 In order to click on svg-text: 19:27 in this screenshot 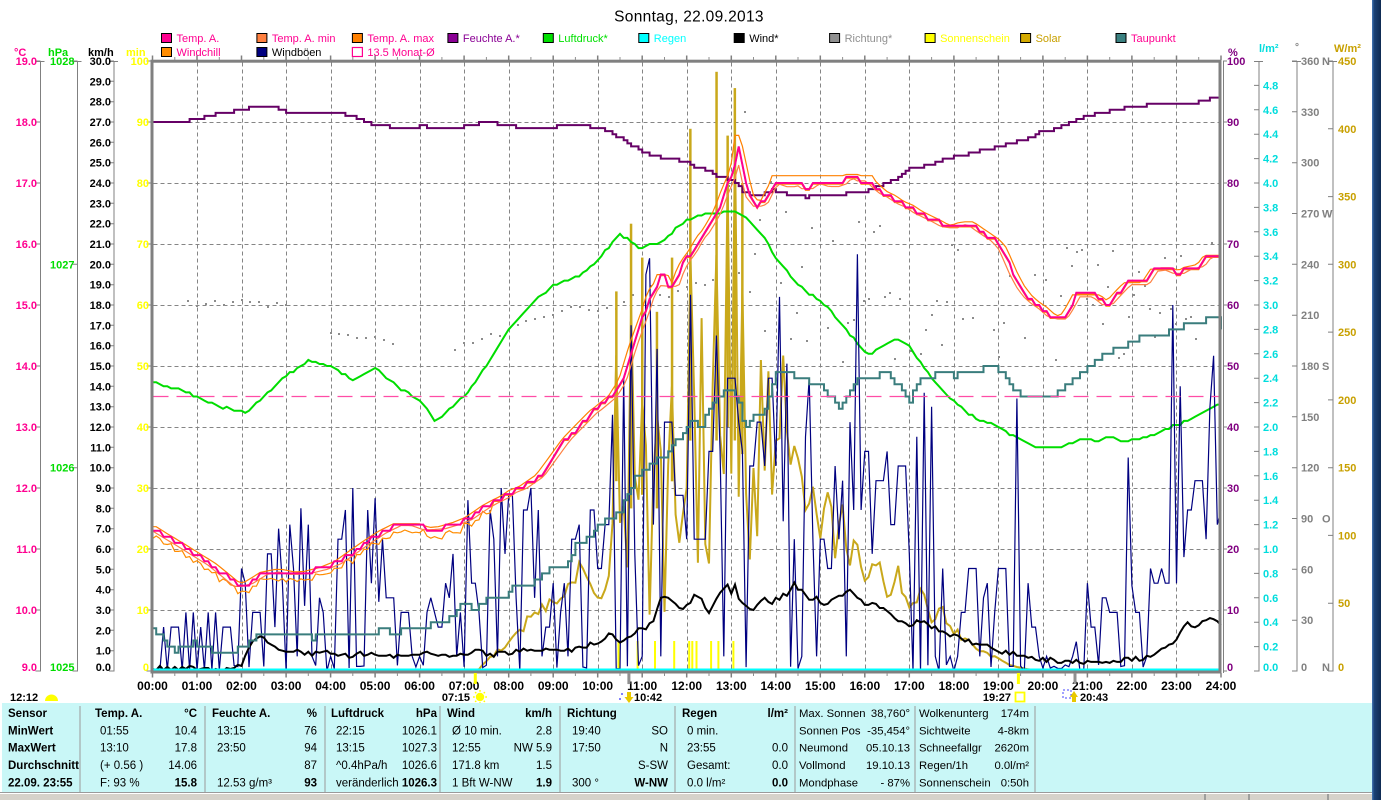, I will do `click(997, 698)`.